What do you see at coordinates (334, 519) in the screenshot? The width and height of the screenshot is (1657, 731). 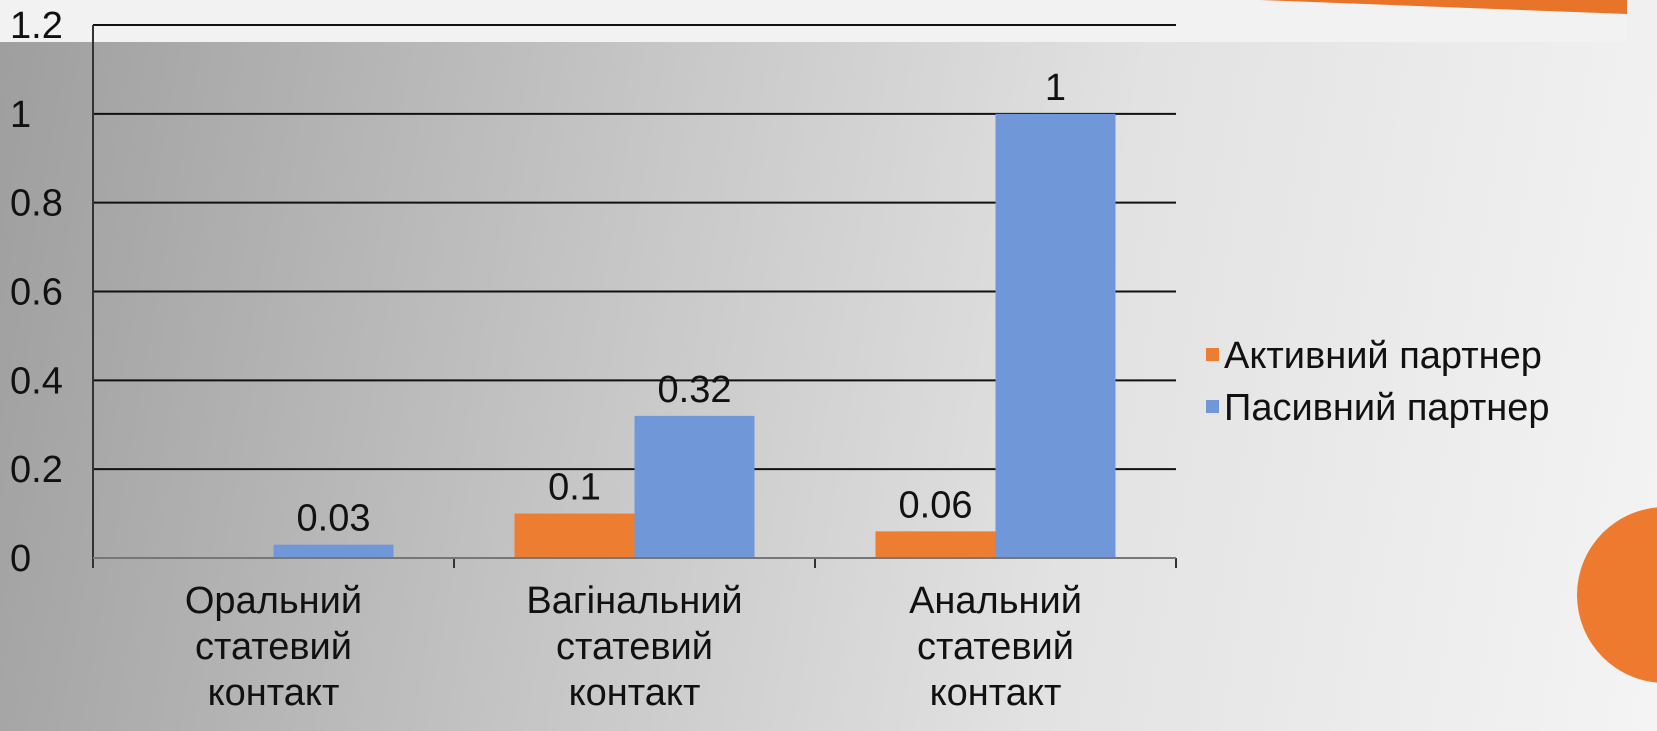 I see `data-label: 0.03` at bounding box center [334, 519].